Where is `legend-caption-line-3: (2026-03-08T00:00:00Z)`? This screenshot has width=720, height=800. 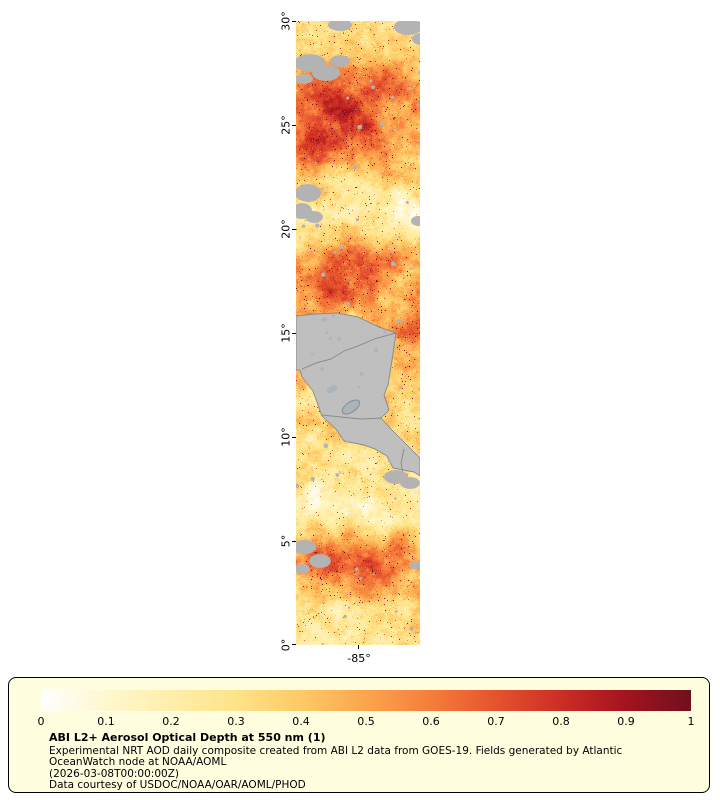
legend-caption-line-3: (2026-03-08T00:00:00Z) is located at coordinates (114, 774).